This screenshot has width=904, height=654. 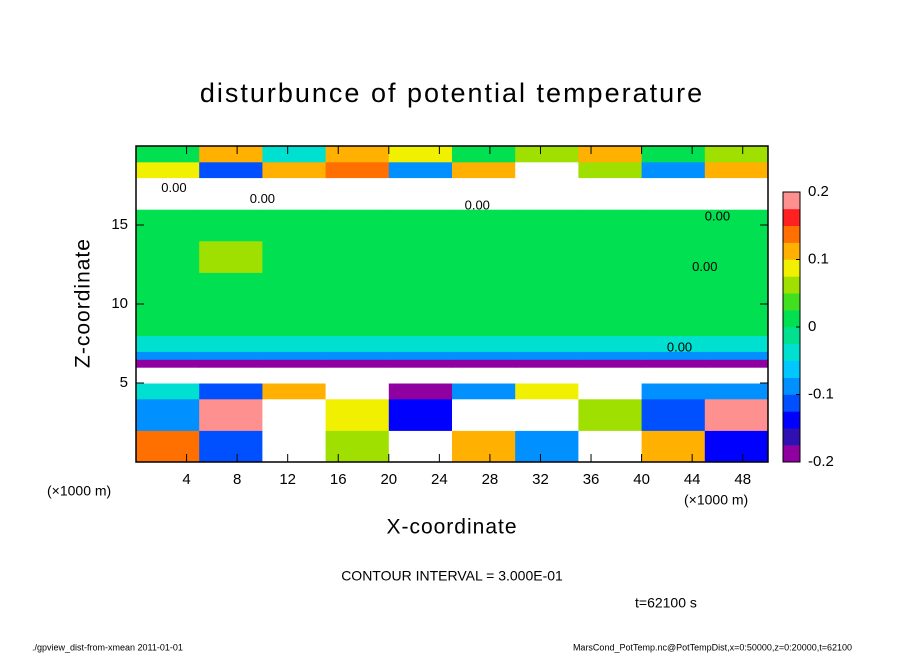 I want to click on x-tick-label: 48, so click(x=742, y=479).